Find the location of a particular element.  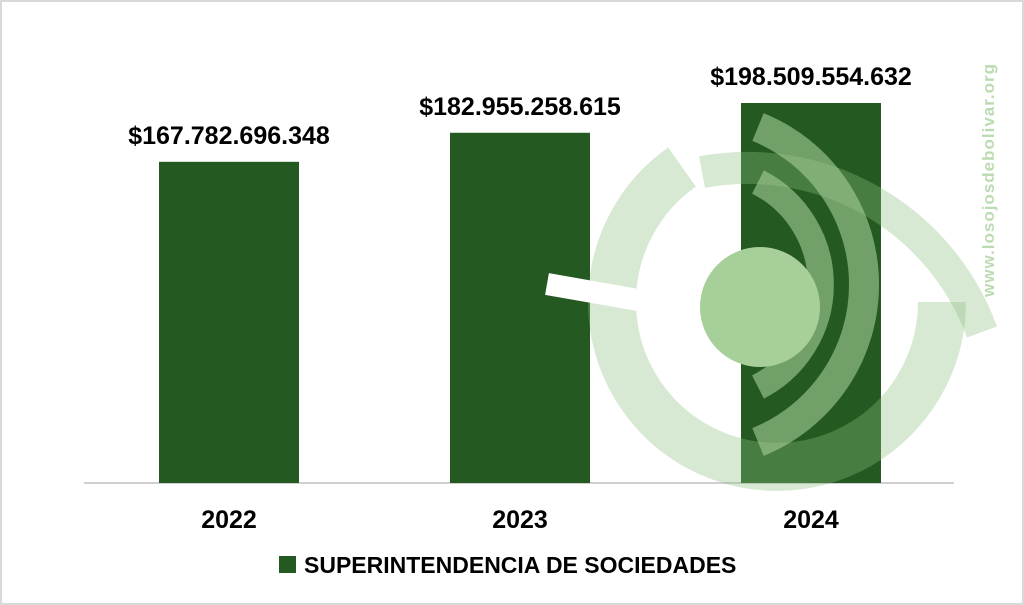

data-label-2022: $167.782.696.348 is located at coordinates (229, 136).